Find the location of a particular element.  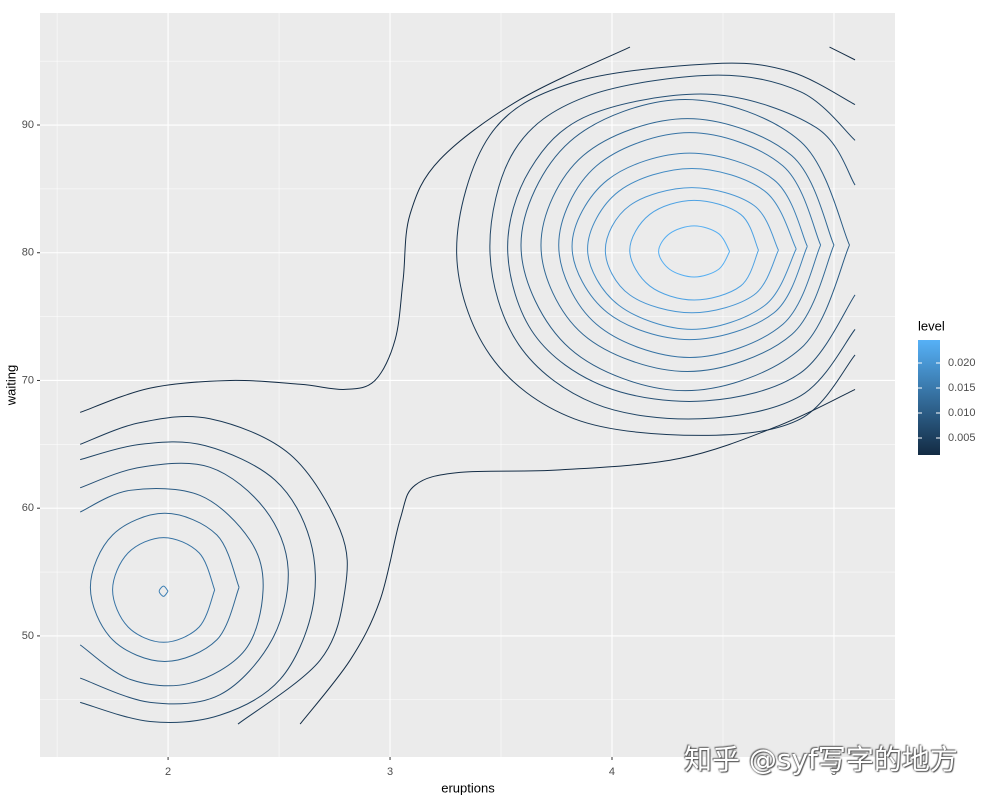

legend-label: 0.005 is located at coordinates (962, 438).